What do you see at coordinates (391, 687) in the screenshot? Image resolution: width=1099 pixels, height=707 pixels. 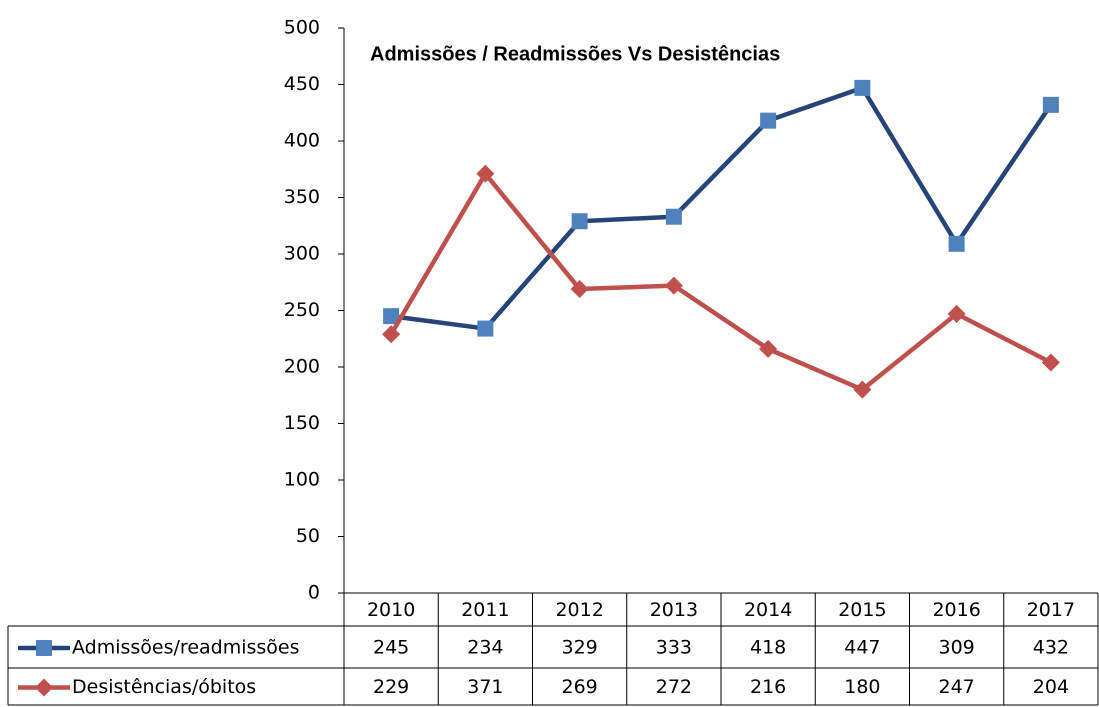 I see `table-value: 229` at bounding box center [391, 687].